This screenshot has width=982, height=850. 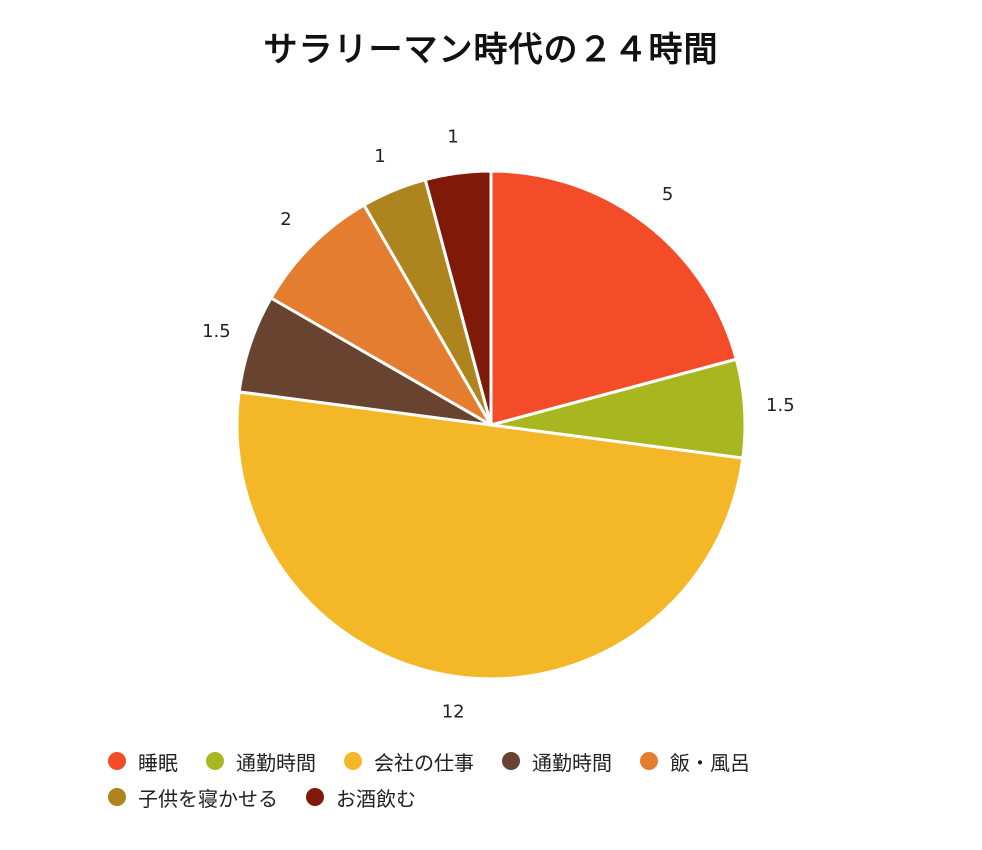 What do you see at coordinates (508, 779) in the screenshot?
I see `chart-legend: 睡眠 通勤時間 会社の仕事 通勤時間 飯・風呂子供を寝かせる お酒飲む` at bounding box center [508, 779].